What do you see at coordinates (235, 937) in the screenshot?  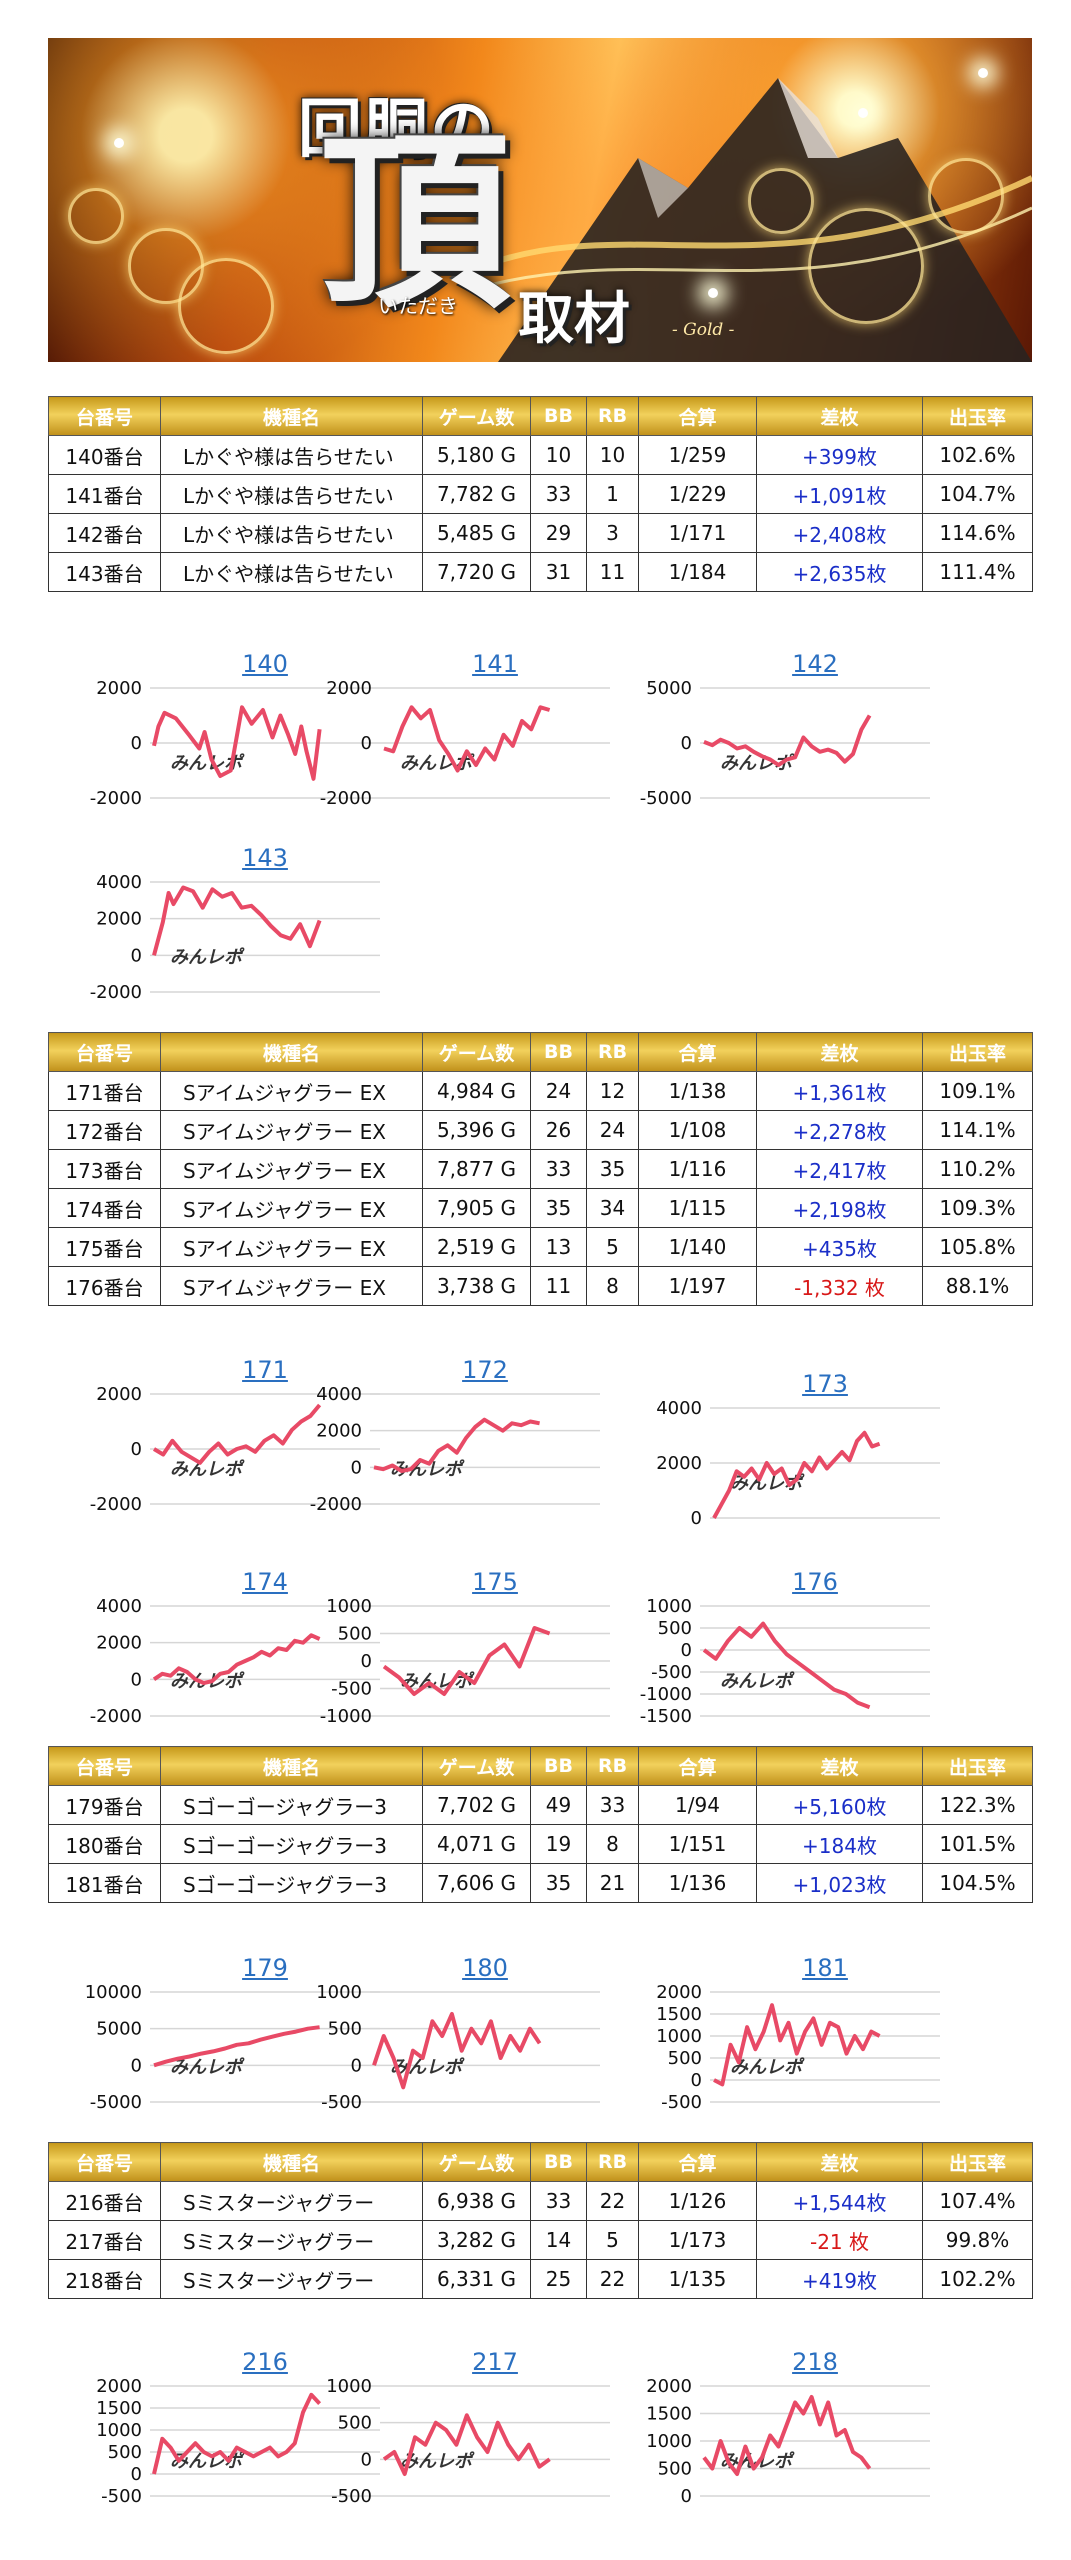 I see `chart-plot: 4000 2000 0 -2000 みんレポ` at bounding box center [235, 937].